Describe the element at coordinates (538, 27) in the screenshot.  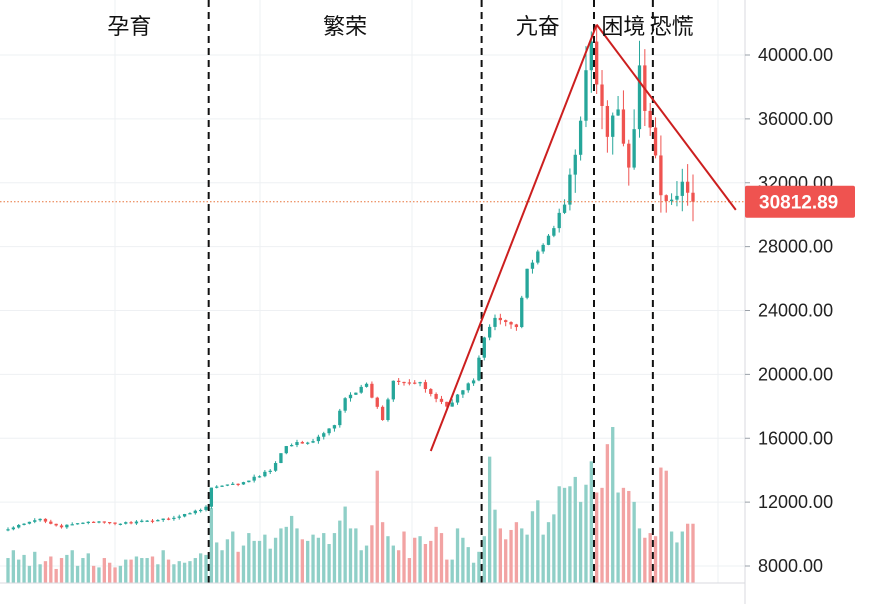
I see `phase-label: 亢奋` at that location.